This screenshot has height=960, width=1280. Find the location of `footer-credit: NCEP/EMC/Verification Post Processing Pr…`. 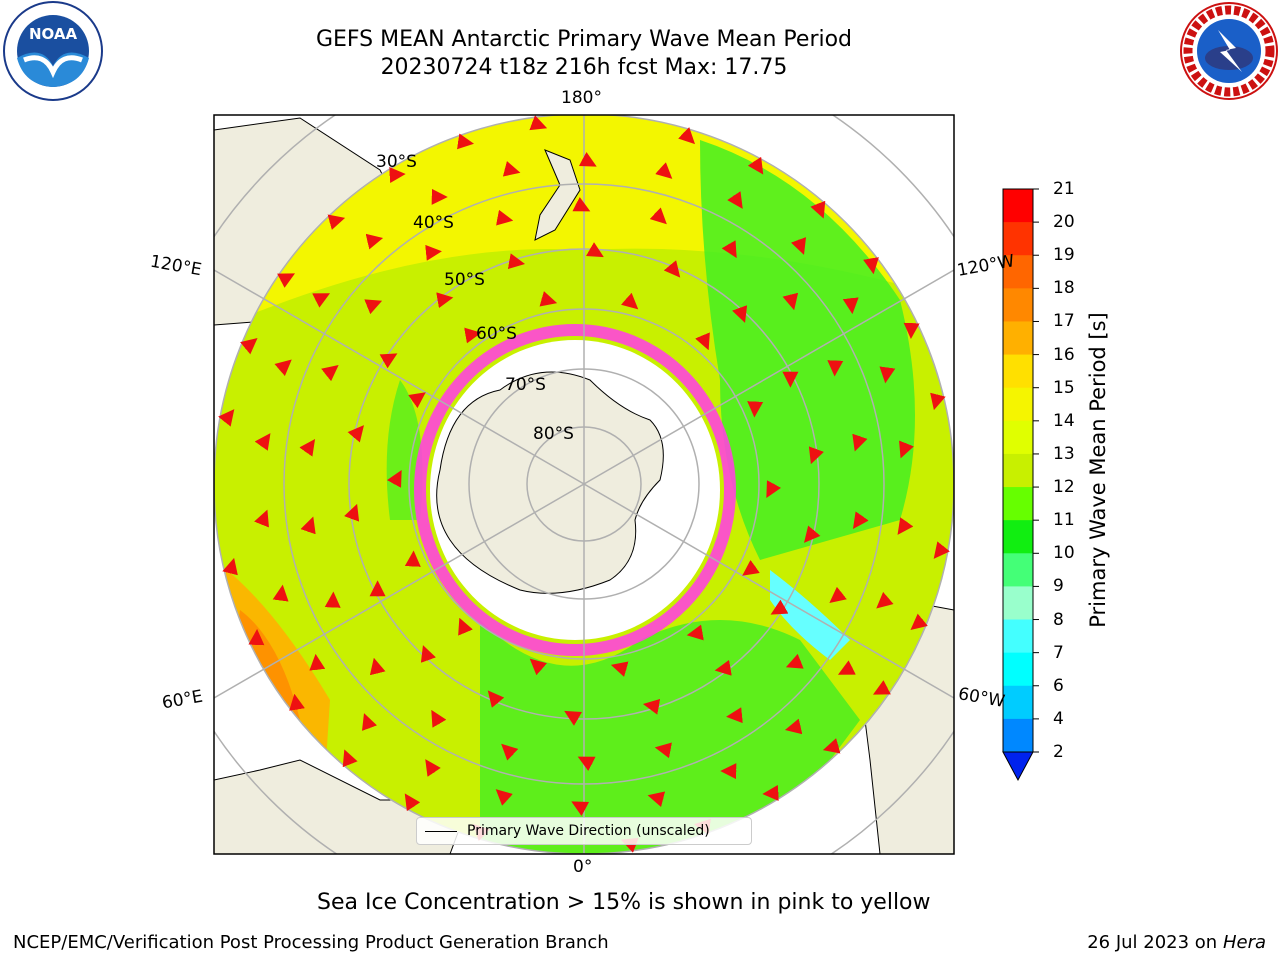

footer-credit: NCEP/EMC/Verification Post Processing Pr… is located at coordinates (311, 942).